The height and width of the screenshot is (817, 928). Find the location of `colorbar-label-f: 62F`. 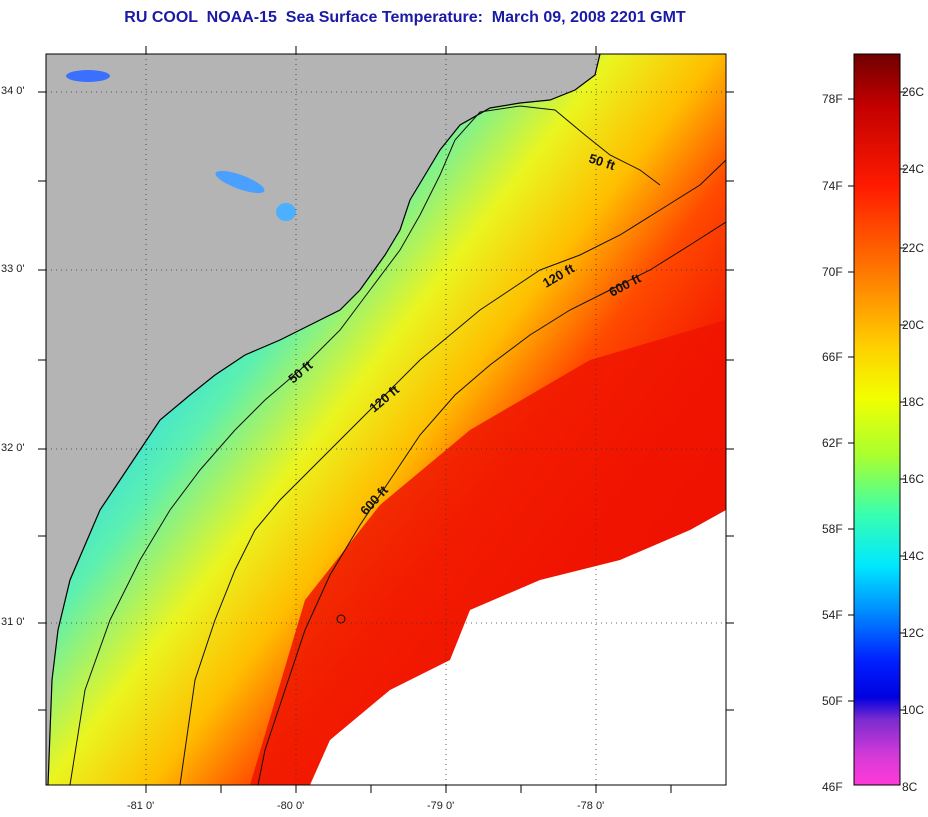

colorbar-label-f: 62F is located at coordinates (832, 443).